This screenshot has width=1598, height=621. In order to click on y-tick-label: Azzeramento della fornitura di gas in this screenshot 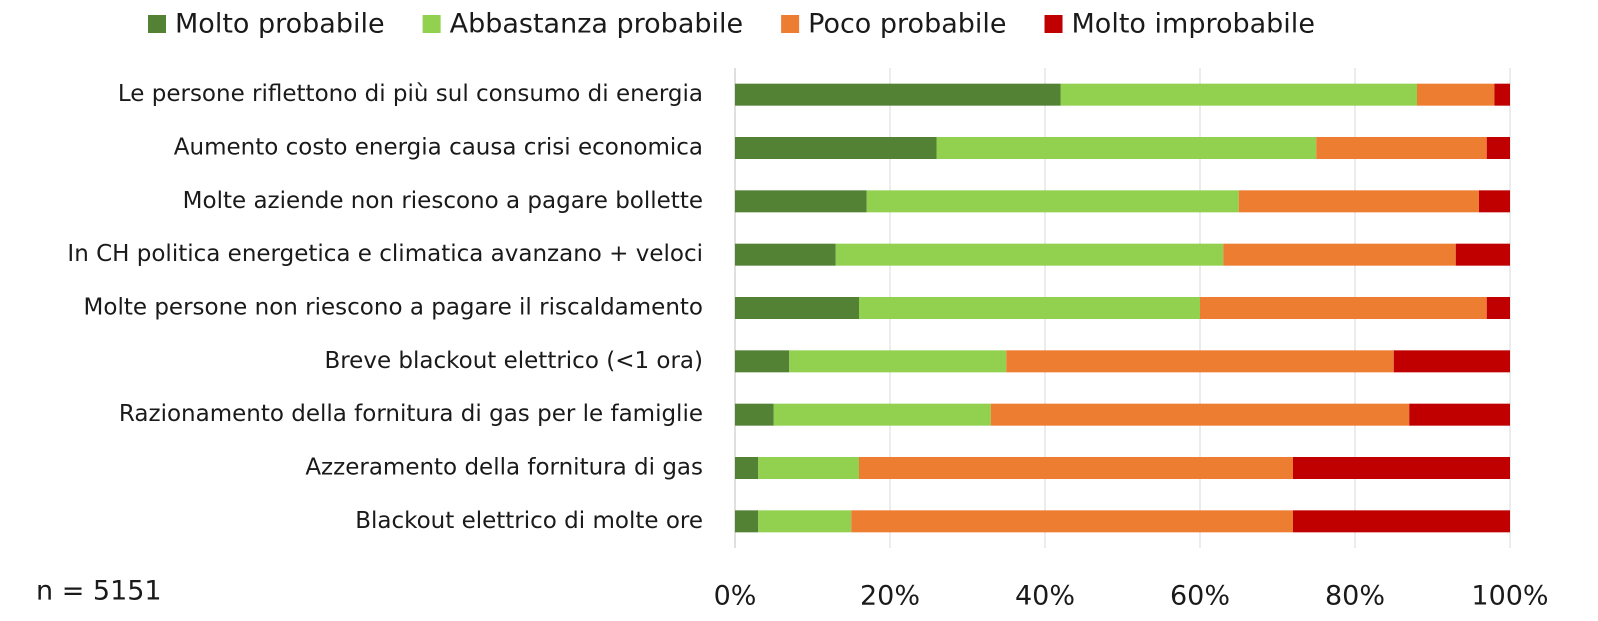, I will do `click(504, 468)`.